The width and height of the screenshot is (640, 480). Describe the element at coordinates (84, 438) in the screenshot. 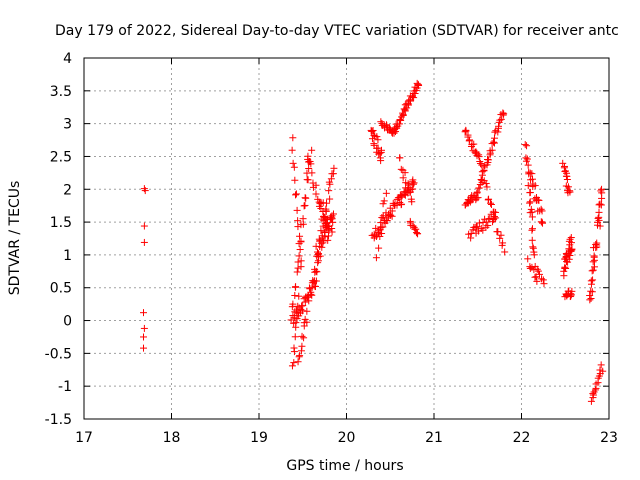

I see `x-tick-label: 17` at that location.